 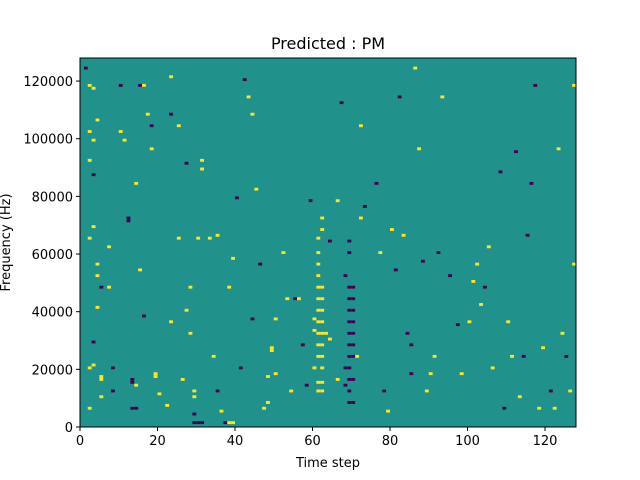 I want to click on x-axis-ticks: 0 20 40 60 80 100 120, so click(x=317, y=438).